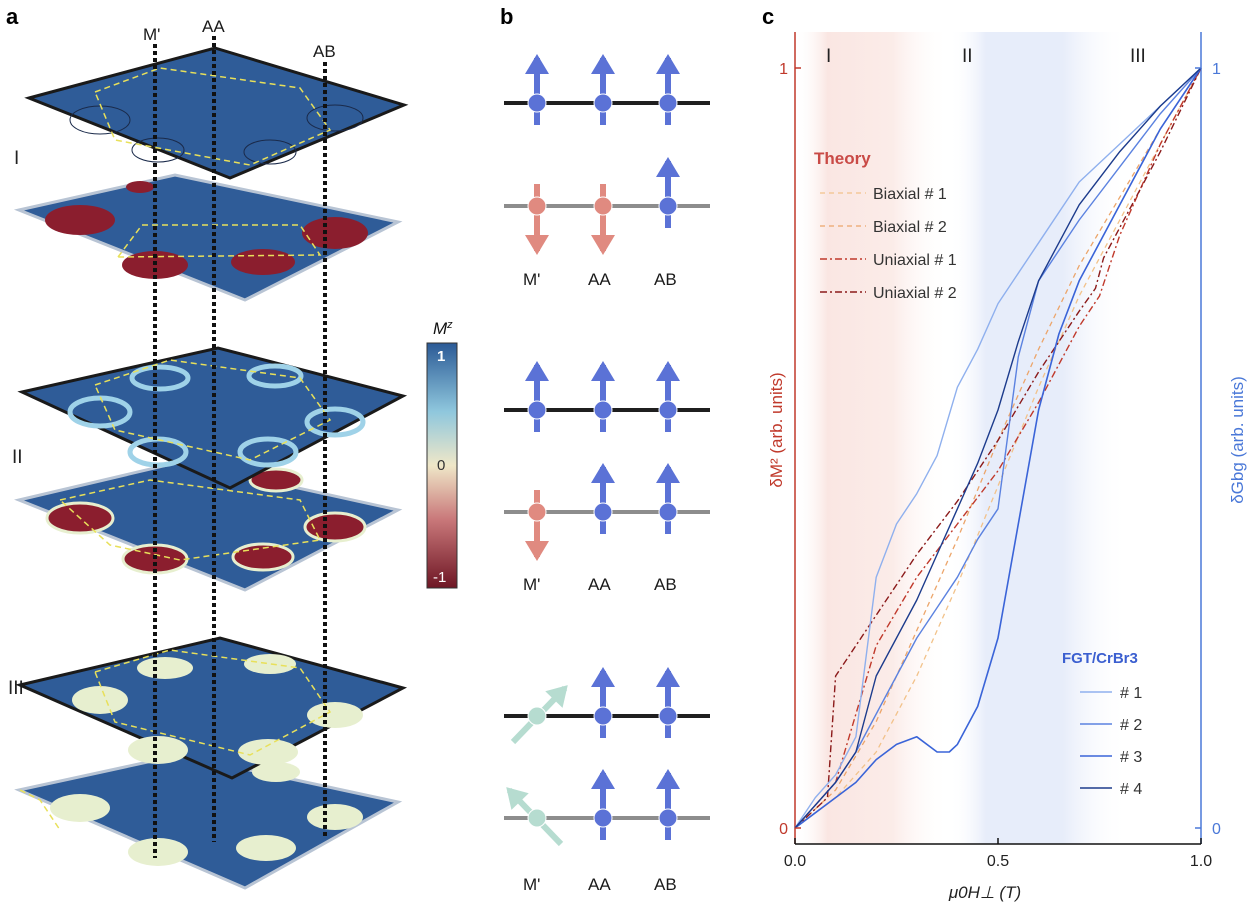 The height and width of the screenshot is (908, 1253). I want to click on colorbar-gradient, so click(442, 465).